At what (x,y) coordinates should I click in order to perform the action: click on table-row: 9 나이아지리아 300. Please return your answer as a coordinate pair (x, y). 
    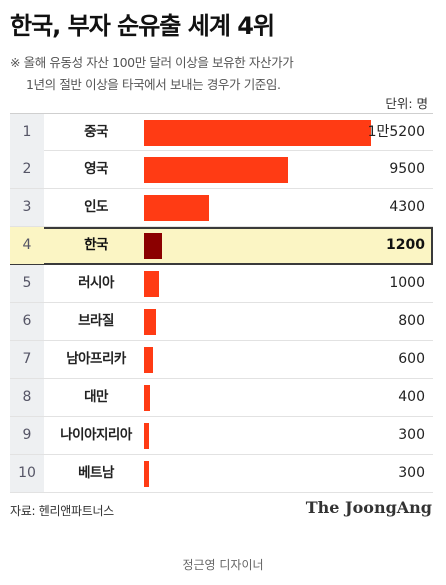
    Looking at the image, I should click on (221, 436).